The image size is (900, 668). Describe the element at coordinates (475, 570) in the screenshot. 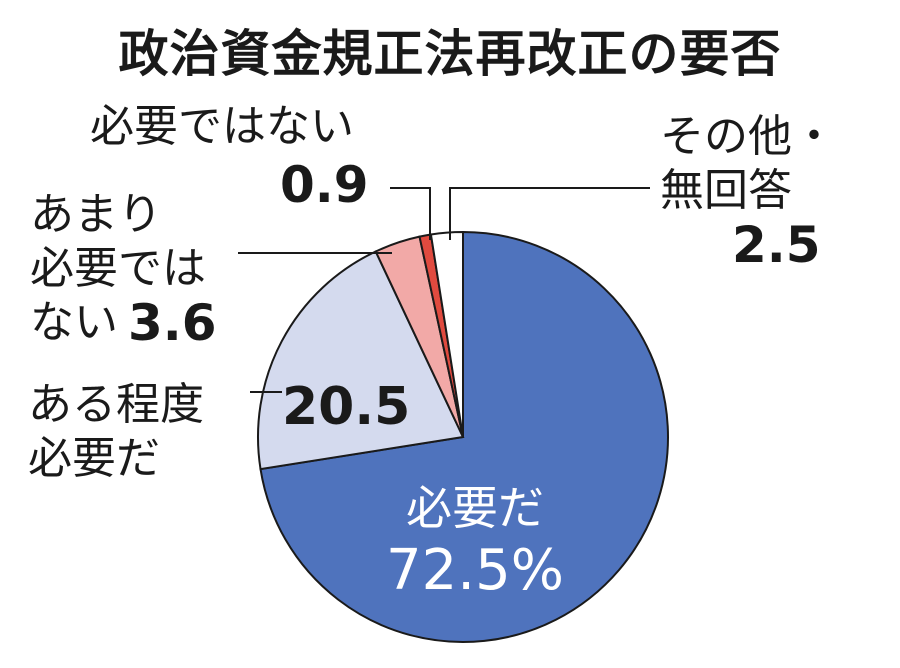

I see `slice-value-necessary: 72.5%` at that location.